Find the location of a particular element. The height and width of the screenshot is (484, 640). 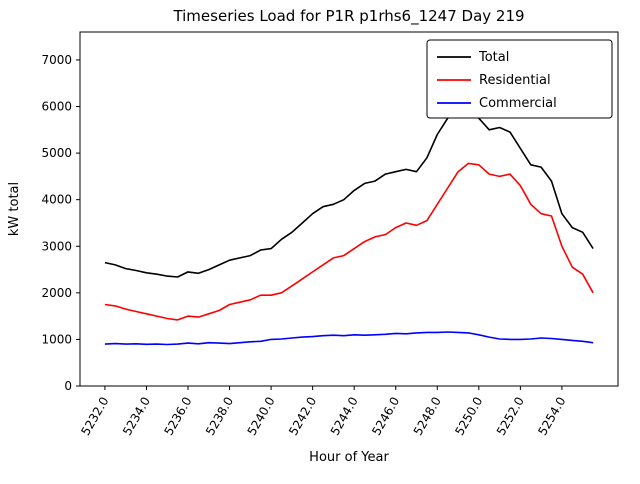

y-tick-label: 5000 is located at coordinates (56, 153).